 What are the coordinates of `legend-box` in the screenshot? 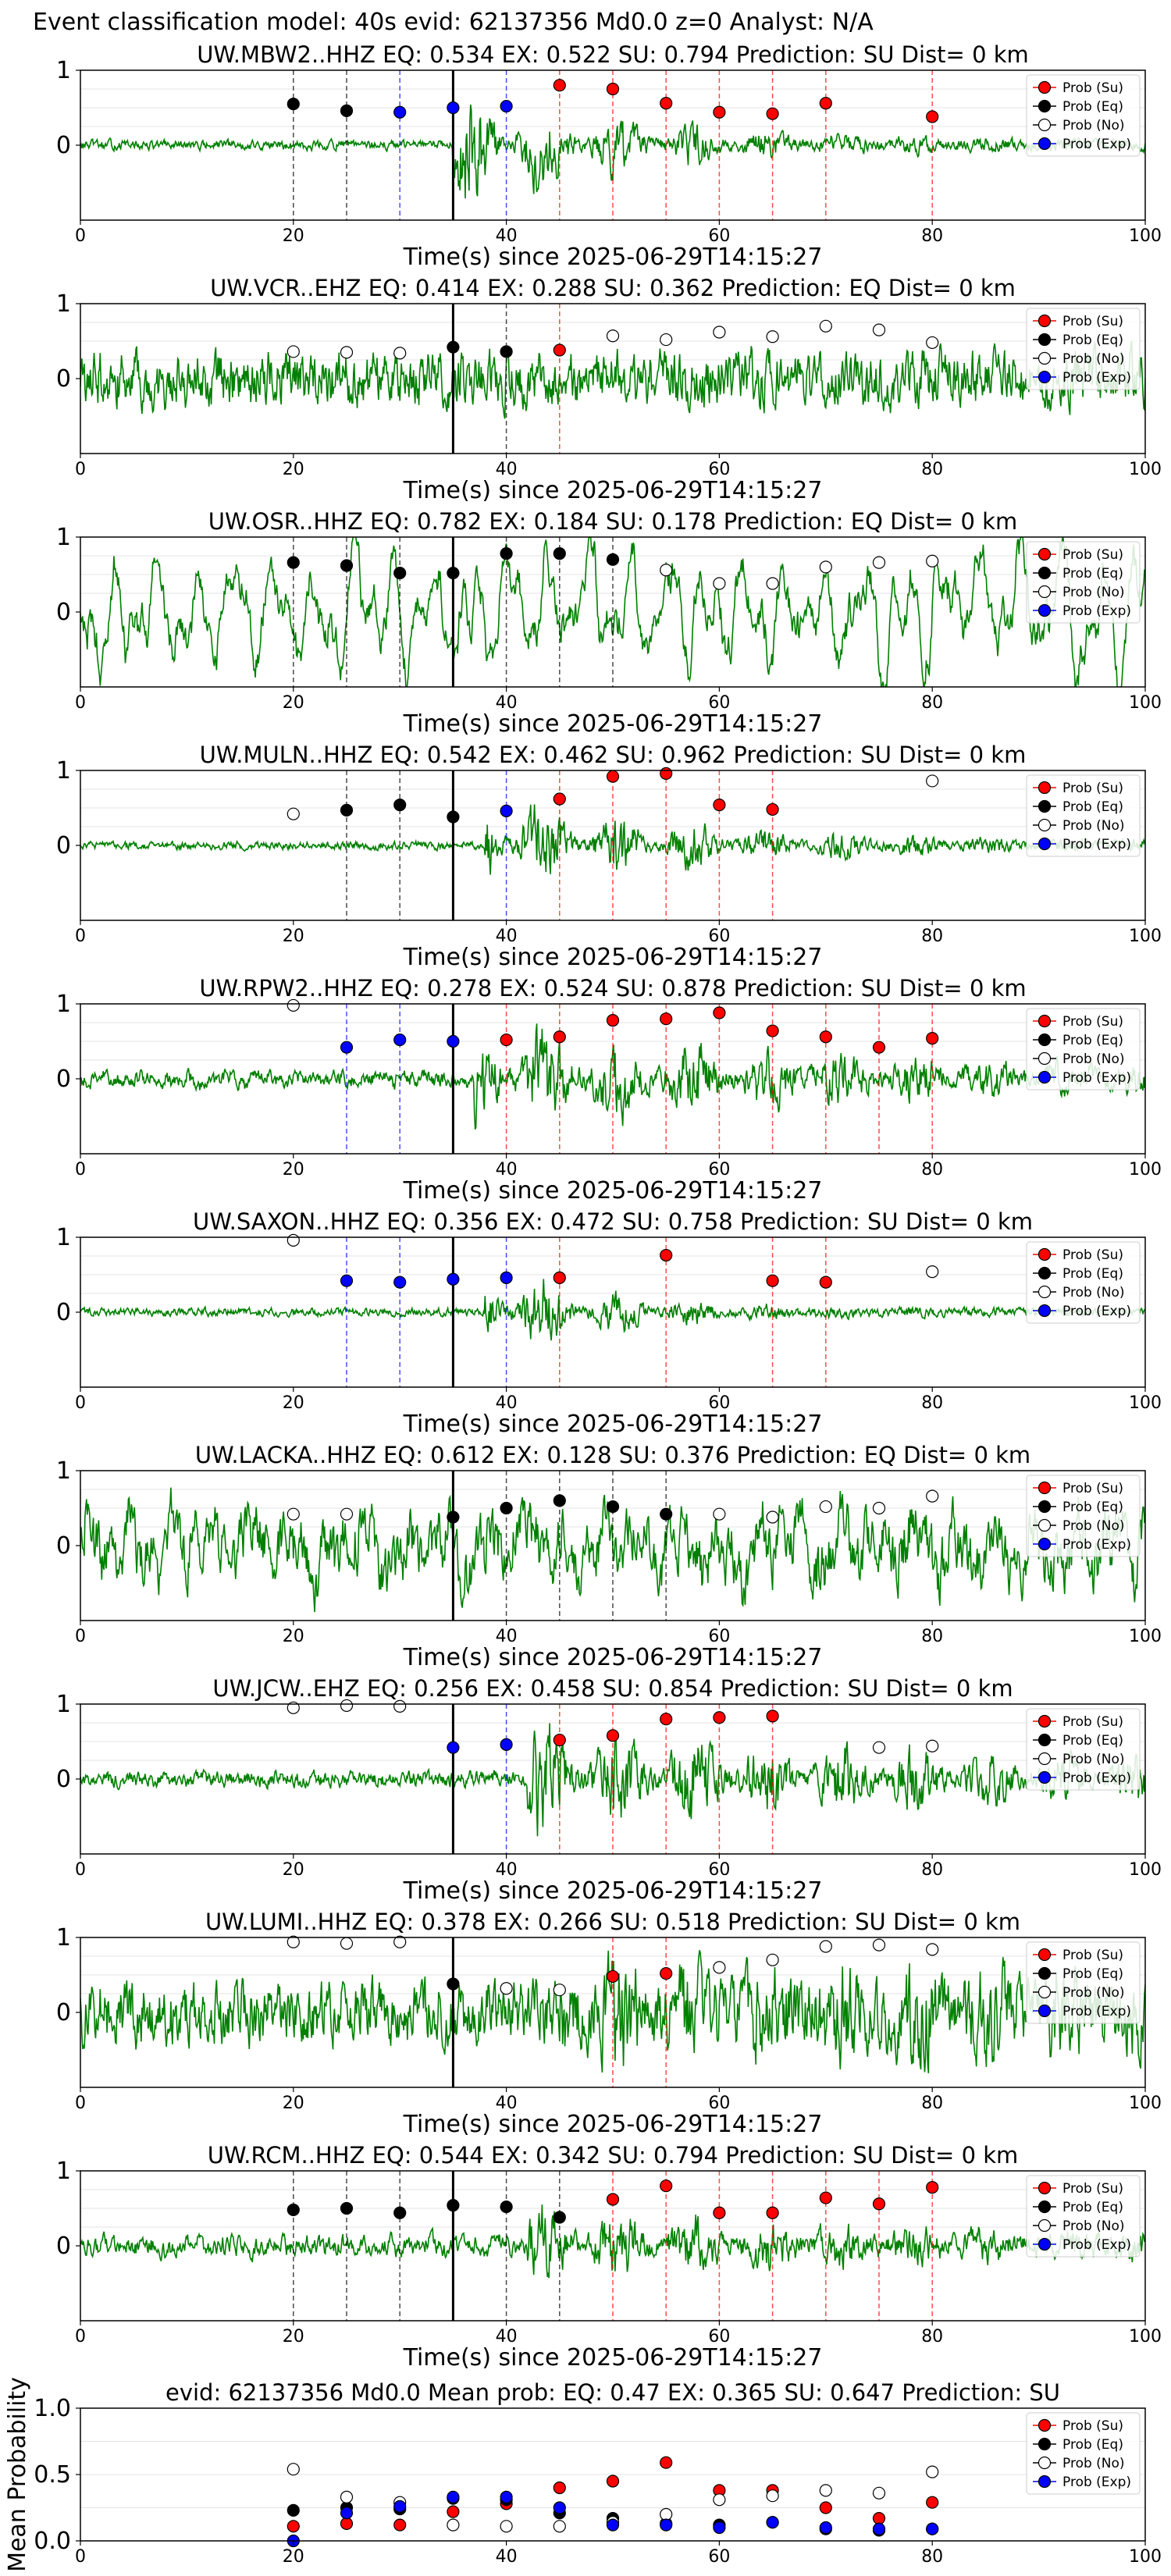 It's located at (1083, 1749).